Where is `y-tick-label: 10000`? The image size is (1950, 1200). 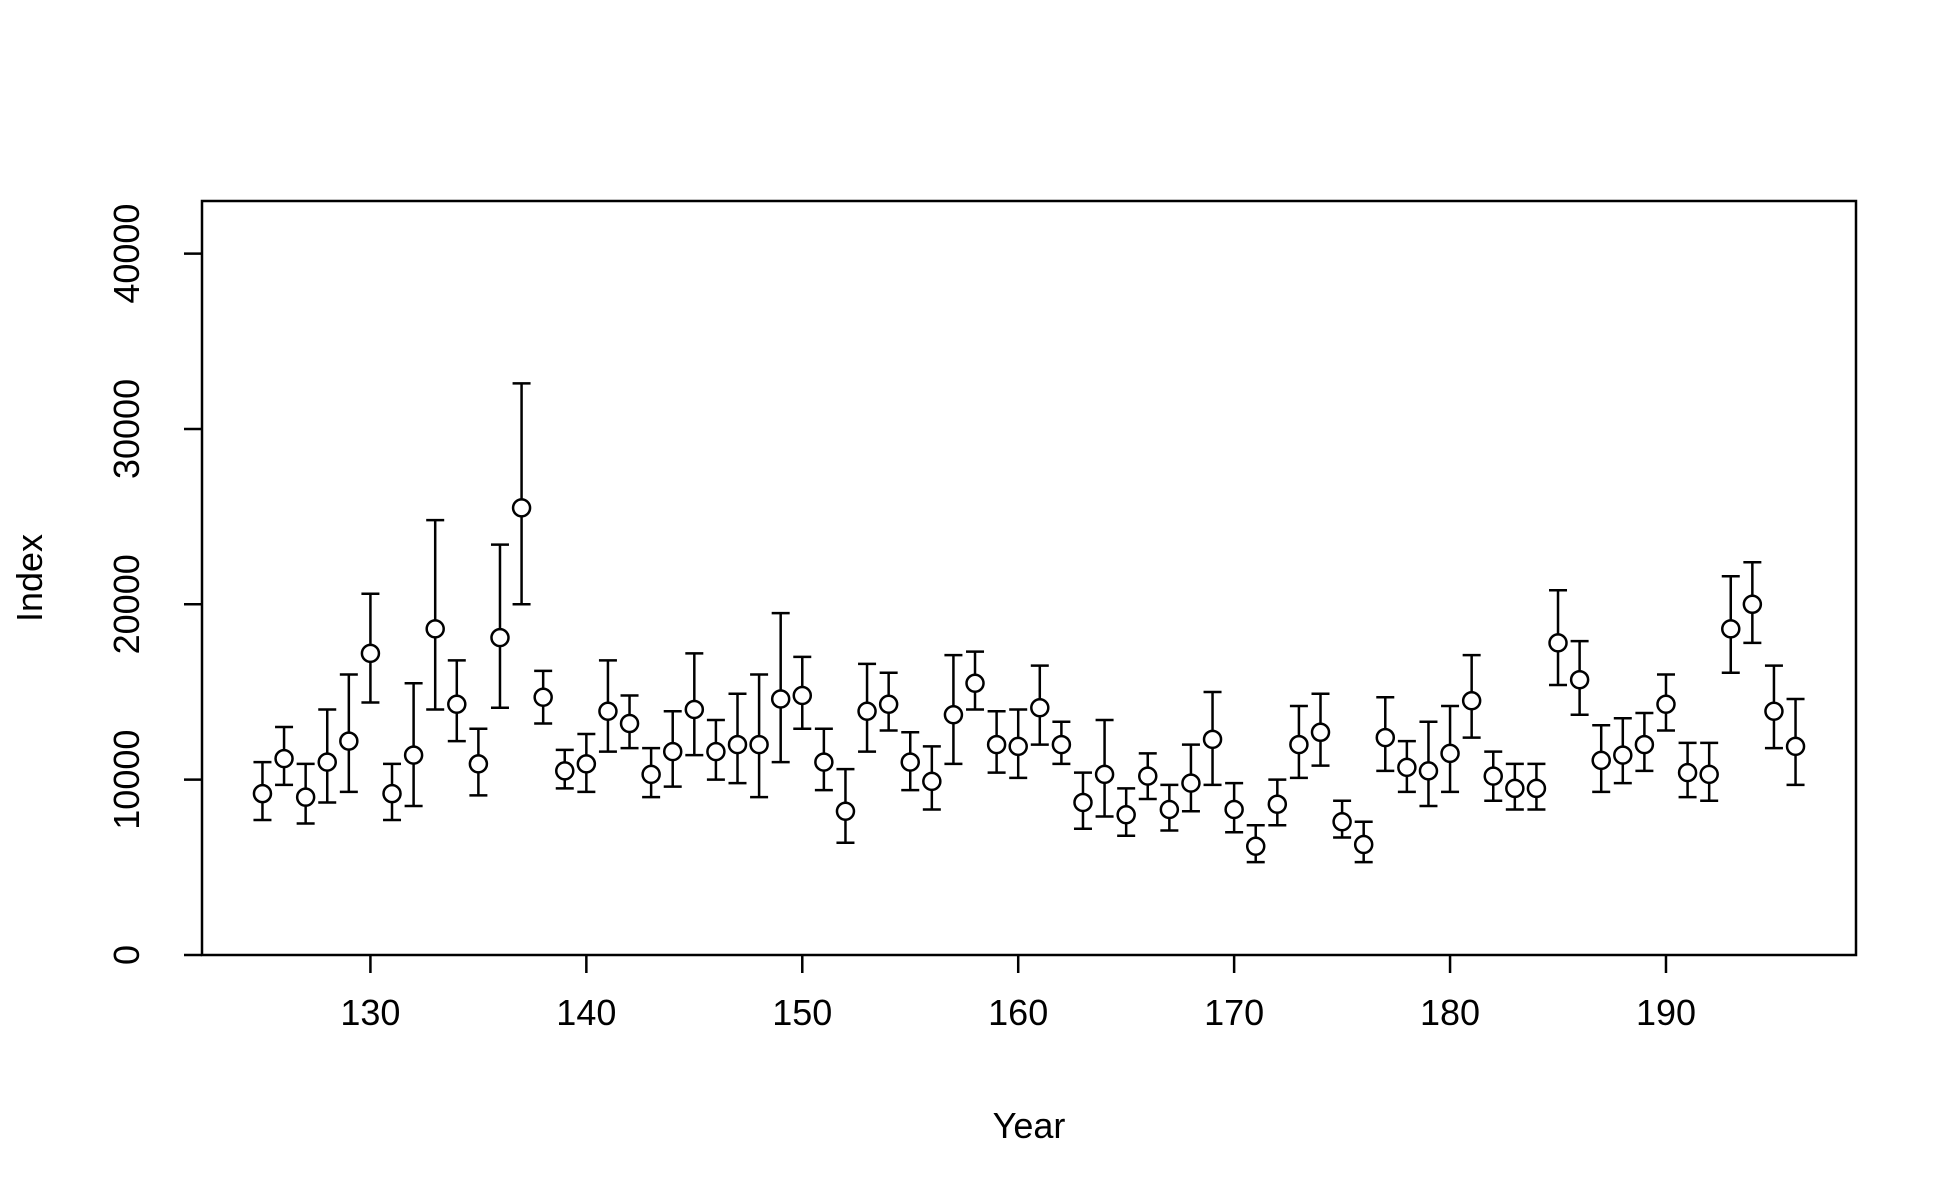 y-tick-label: 10000 is located at coordinates (126, 780).